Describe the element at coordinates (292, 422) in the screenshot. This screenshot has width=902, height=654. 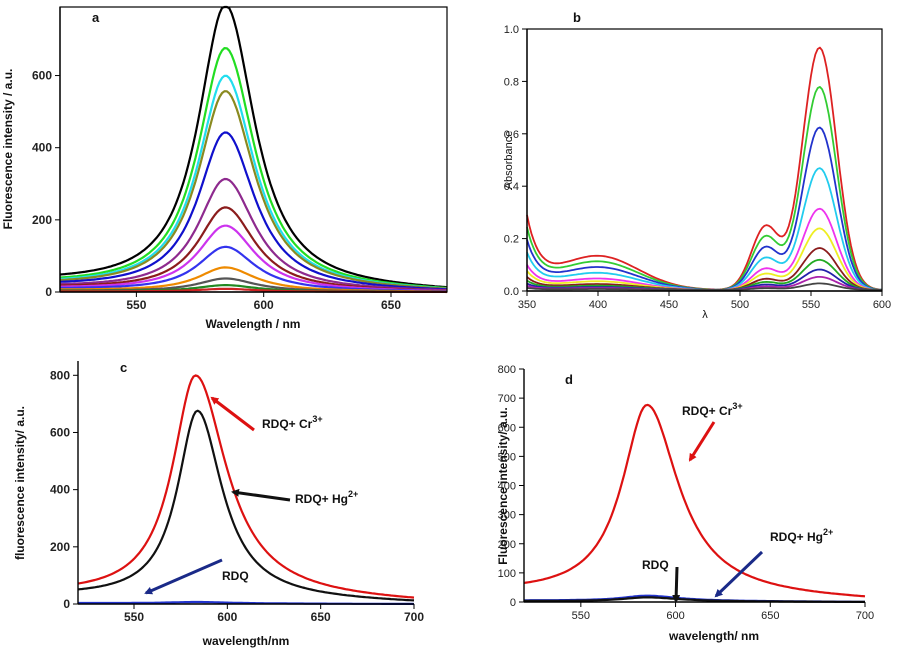
I see `label-cr-c: RDQ+ Cr3+` at that location.